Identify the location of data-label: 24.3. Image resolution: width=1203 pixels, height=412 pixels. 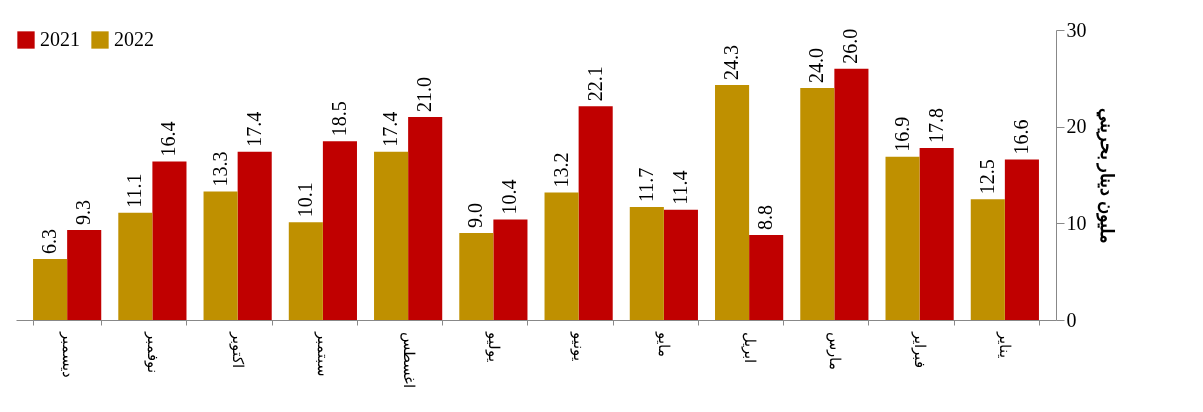
(731, 63).